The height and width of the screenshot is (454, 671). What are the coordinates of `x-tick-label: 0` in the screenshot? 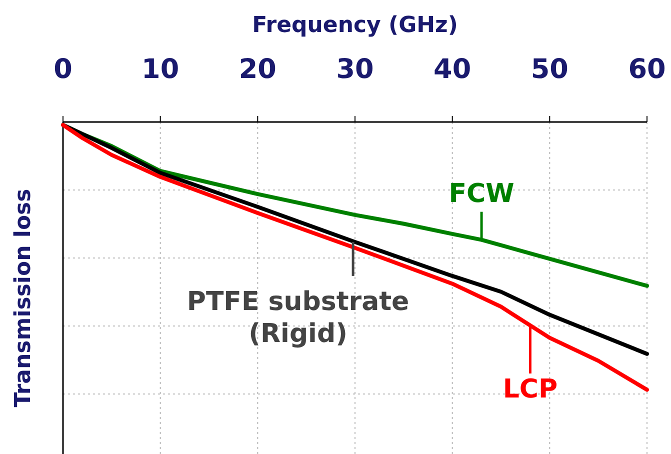 It's located at (63, 69).